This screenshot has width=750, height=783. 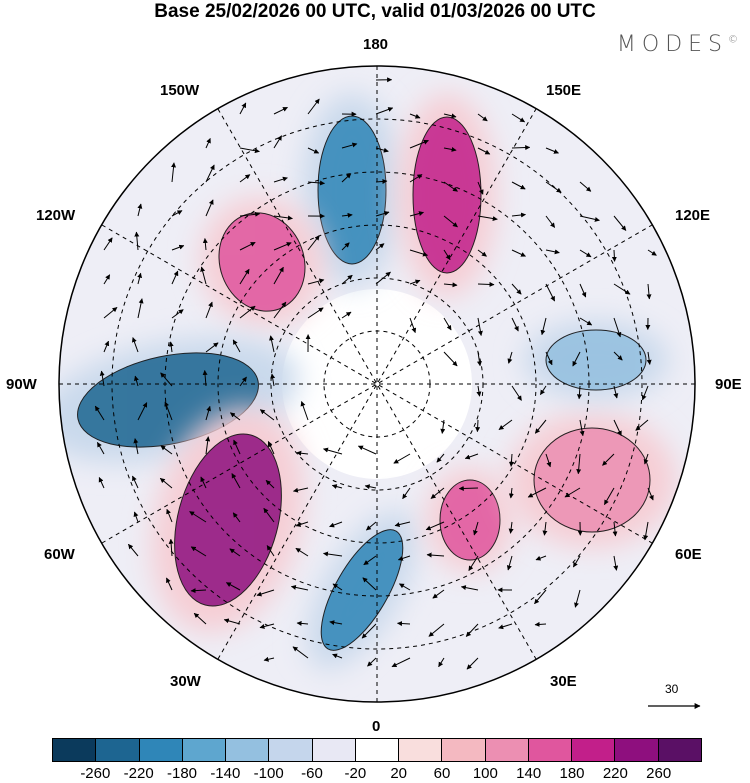 I want to click on lon-label-90w: 90W, so click(x=21, y=384).